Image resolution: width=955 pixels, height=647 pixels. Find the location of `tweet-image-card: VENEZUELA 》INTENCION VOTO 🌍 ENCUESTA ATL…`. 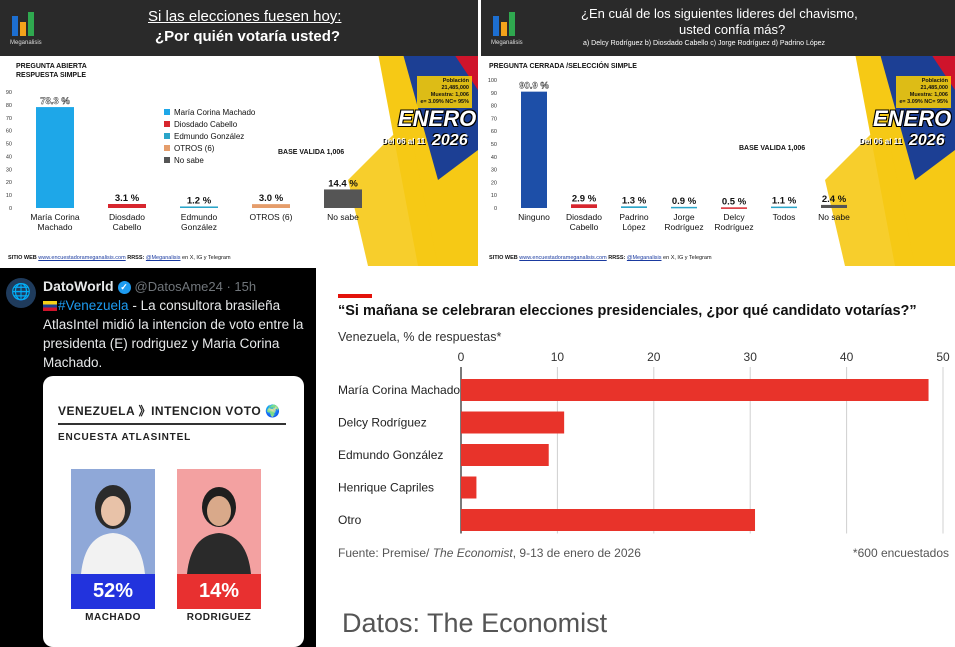

tweet-image-card: VENEZUELA 》INTENCION VOTO 🌍 ENCUESTA ATL… is located at coordinates (173, 511).